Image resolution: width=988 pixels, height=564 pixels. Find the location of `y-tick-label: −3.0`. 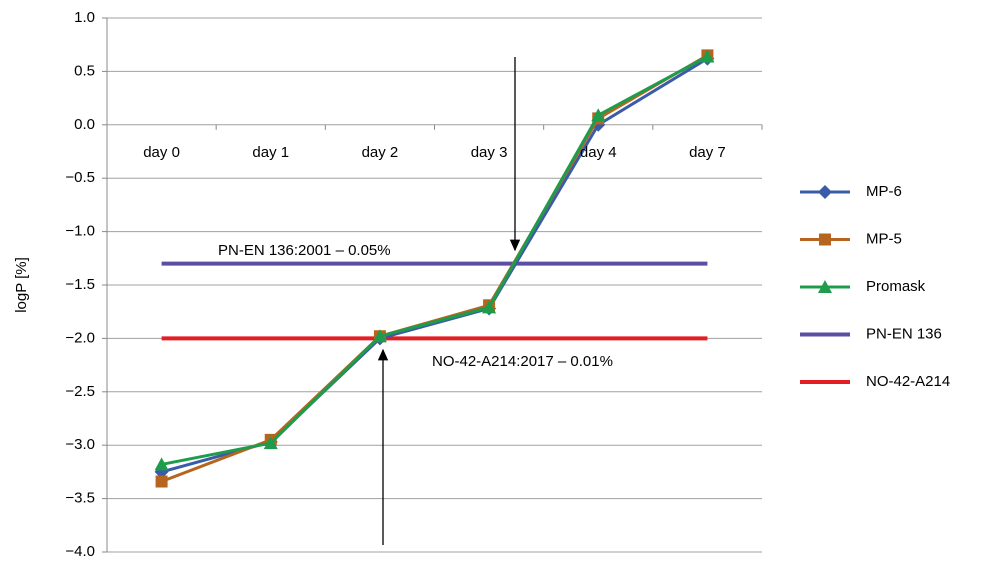

y-tick-label: −3.0 is located at coordinates (80, 444).